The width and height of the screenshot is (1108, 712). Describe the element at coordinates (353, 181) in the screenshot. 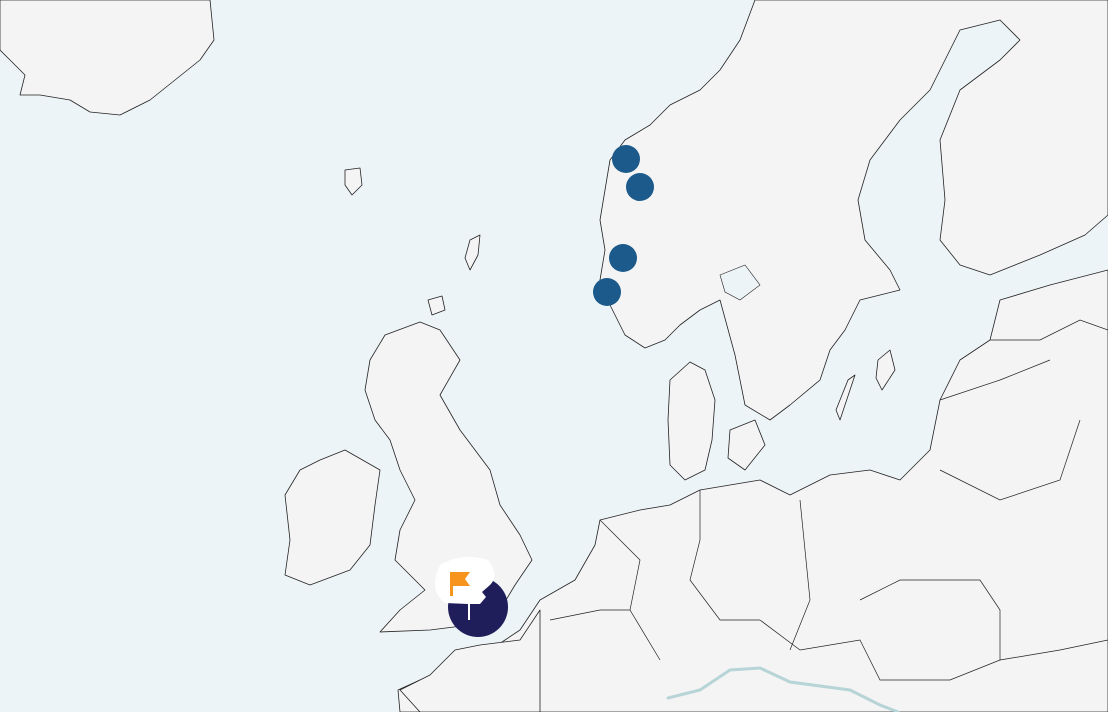

I see `land-faroe` at that location.